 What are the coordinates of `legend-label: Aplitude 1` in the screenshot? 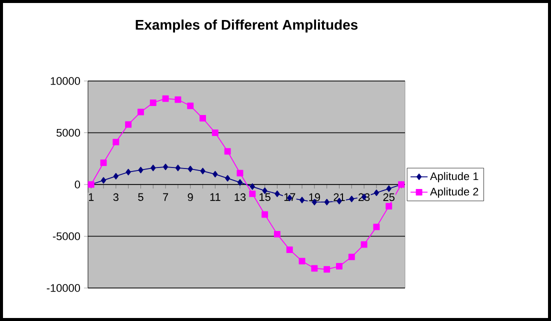 It's located at (454, 177).